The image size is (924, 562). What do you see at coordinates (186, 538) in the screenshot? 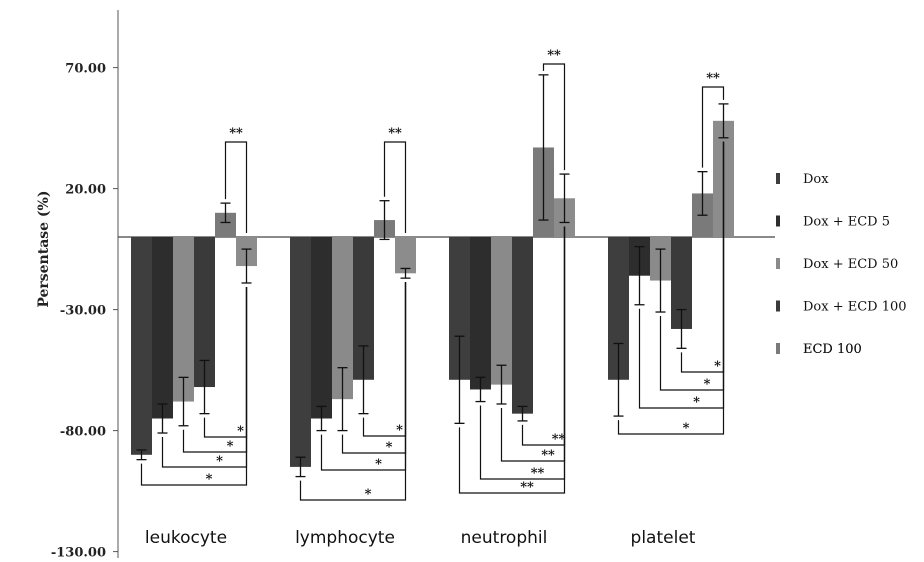
I see `category-label: leukocyte` at bounding box center [186, 538].